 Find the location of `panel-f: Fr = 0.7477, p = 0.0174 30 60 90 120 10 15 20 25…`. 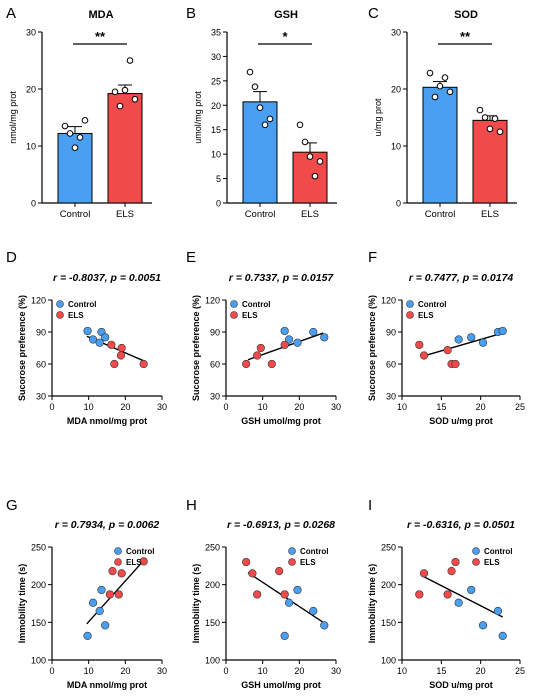

panel-f: Fr = 0.7477, p = 0.0174 30 60 90 120 10 15 20 25… is located at coordinates (446, 337).